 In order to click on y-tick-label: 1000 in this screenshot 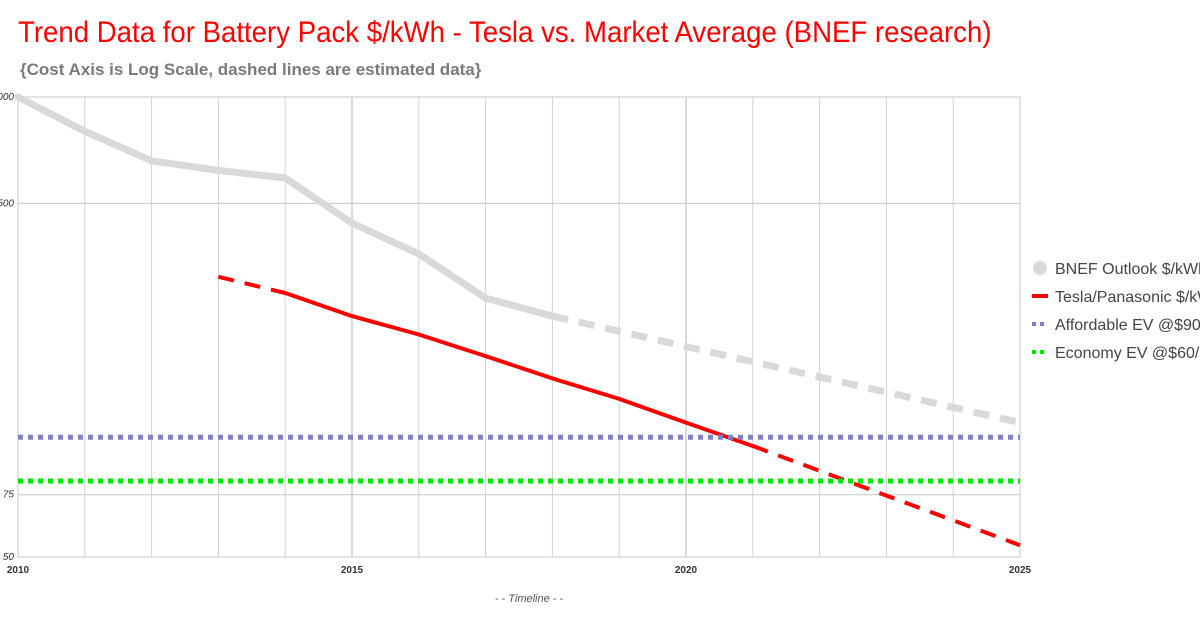, I will do `click(7, 97)`.